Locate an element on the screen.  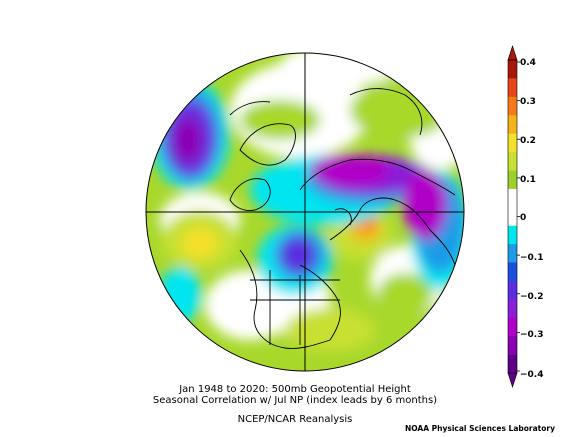
colorbar-tick-label: 0.1 is located at coordinates (528, 180).